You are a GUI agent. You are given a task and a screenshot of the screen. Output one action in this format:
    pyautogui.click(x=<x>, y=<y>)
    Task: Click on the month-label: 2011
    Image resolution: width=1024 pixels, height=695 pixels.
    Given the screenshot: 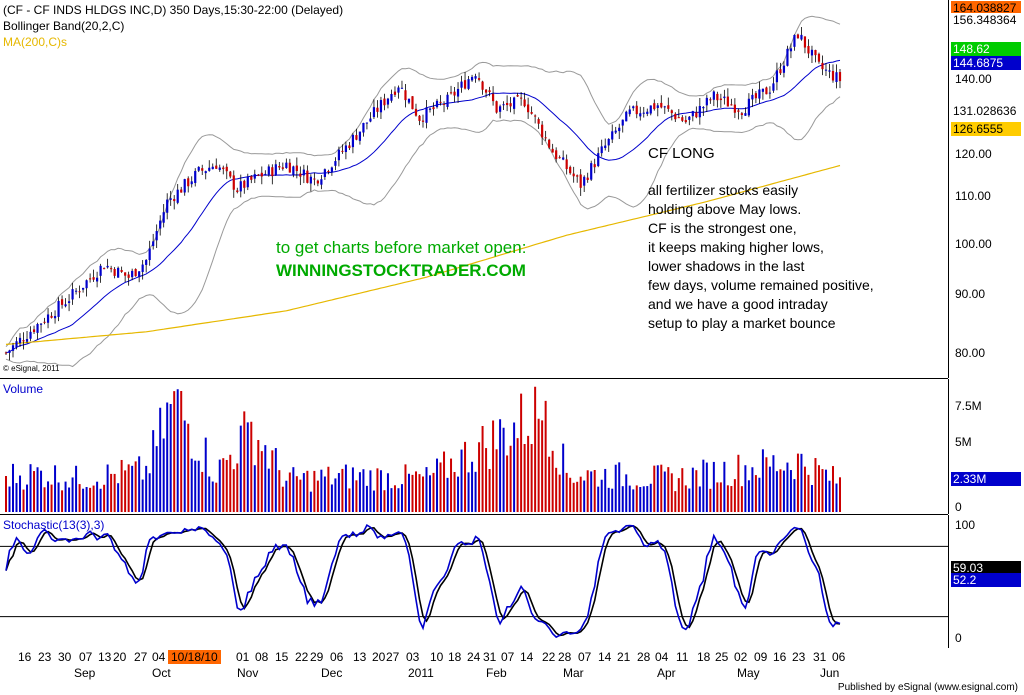 What is the action you would take?
    pyautogui.click(x=421, y=673)
    